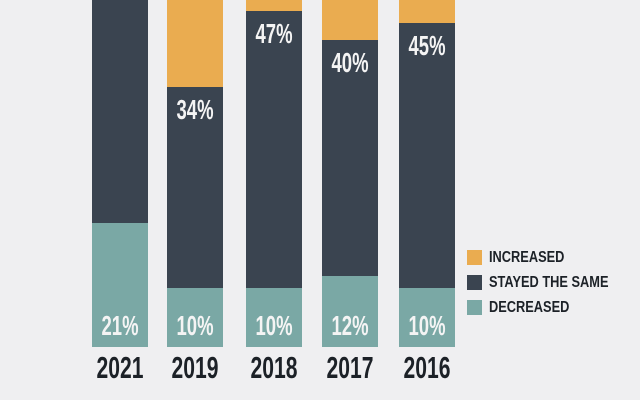 Image resolution: width=640 pixels, height=400 pixels. I want to click on segment-decreased: 12%, so click(350, 311).